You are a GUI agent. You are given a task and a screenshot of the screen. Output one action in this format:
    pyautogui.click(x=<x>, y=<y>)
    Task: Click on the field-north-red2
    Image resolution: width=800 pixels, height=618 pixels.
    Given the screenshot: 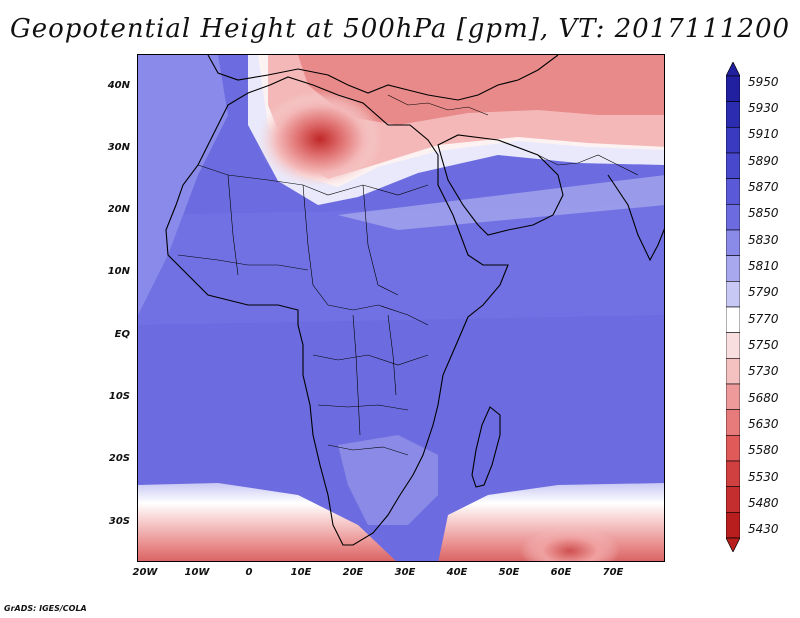 What is the action you would take?
    pyautogui.click(x=481, y=90)
    